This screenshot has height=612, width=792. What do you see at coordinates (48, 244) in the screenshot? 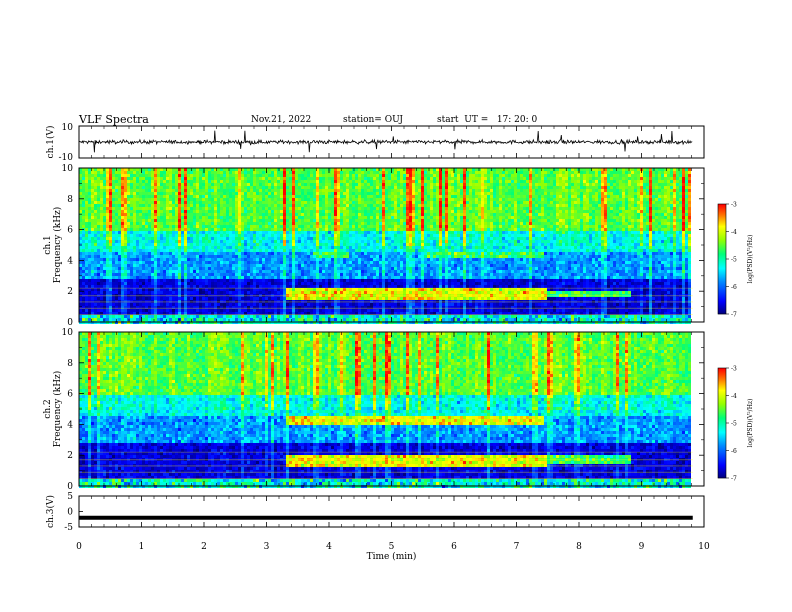
I see `ch1_spectrogram-ylabel-channel: ch.1` at bounding box center [48, 244].